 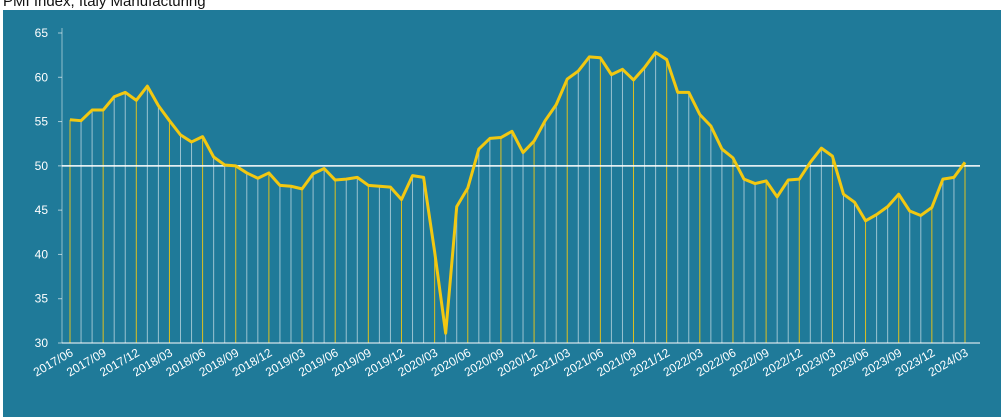 I want to click on y-tick-label: 40, so click(x=42, y=254).